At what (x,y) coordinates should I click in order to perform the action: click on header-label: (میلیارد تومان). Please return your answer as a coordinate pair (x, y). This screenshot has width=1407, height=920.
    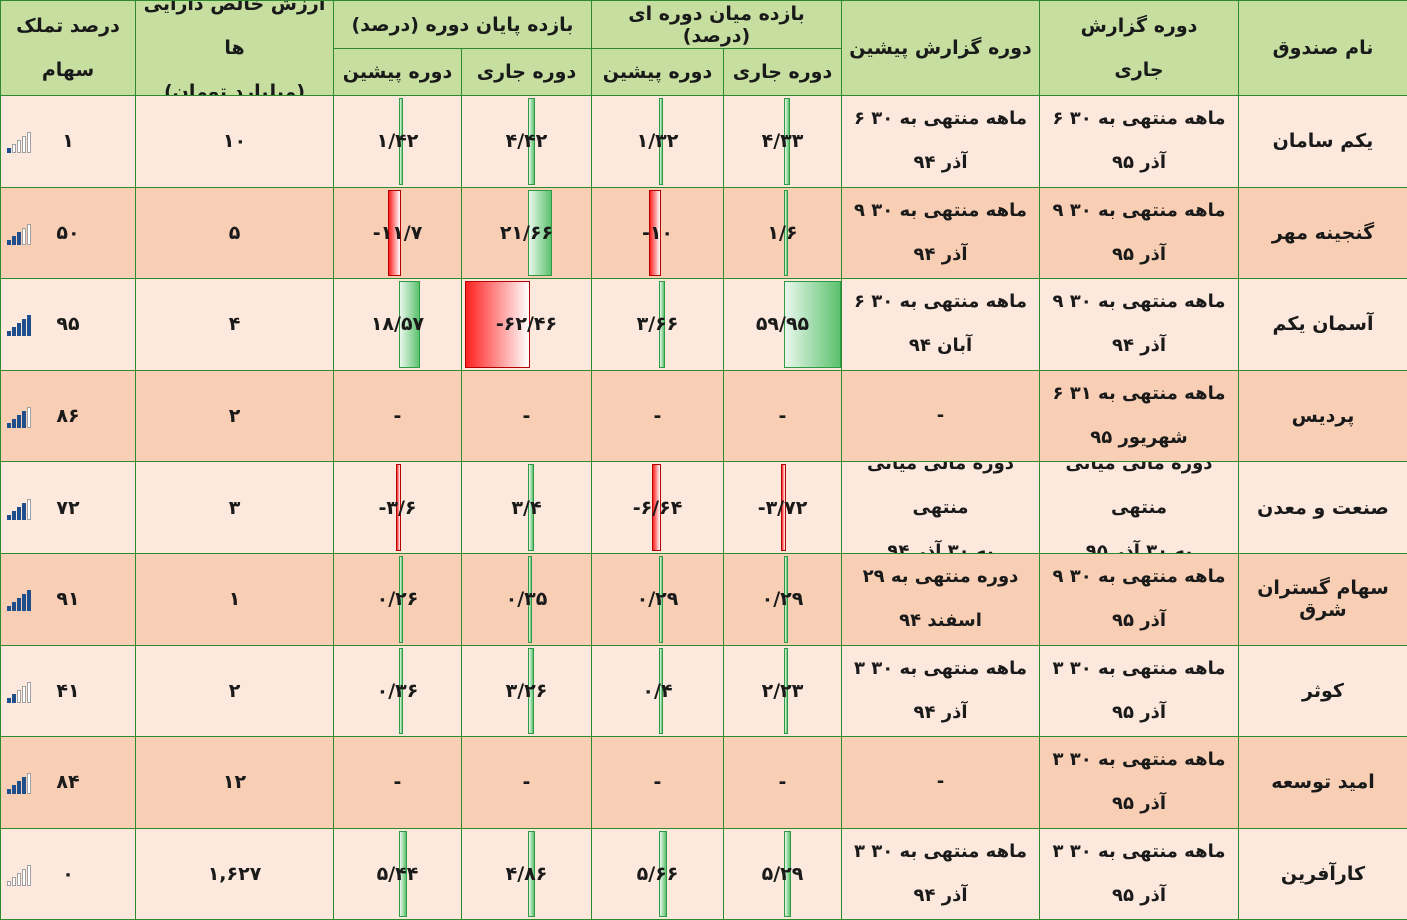
    Looking at the image, I should click on (234, 88).